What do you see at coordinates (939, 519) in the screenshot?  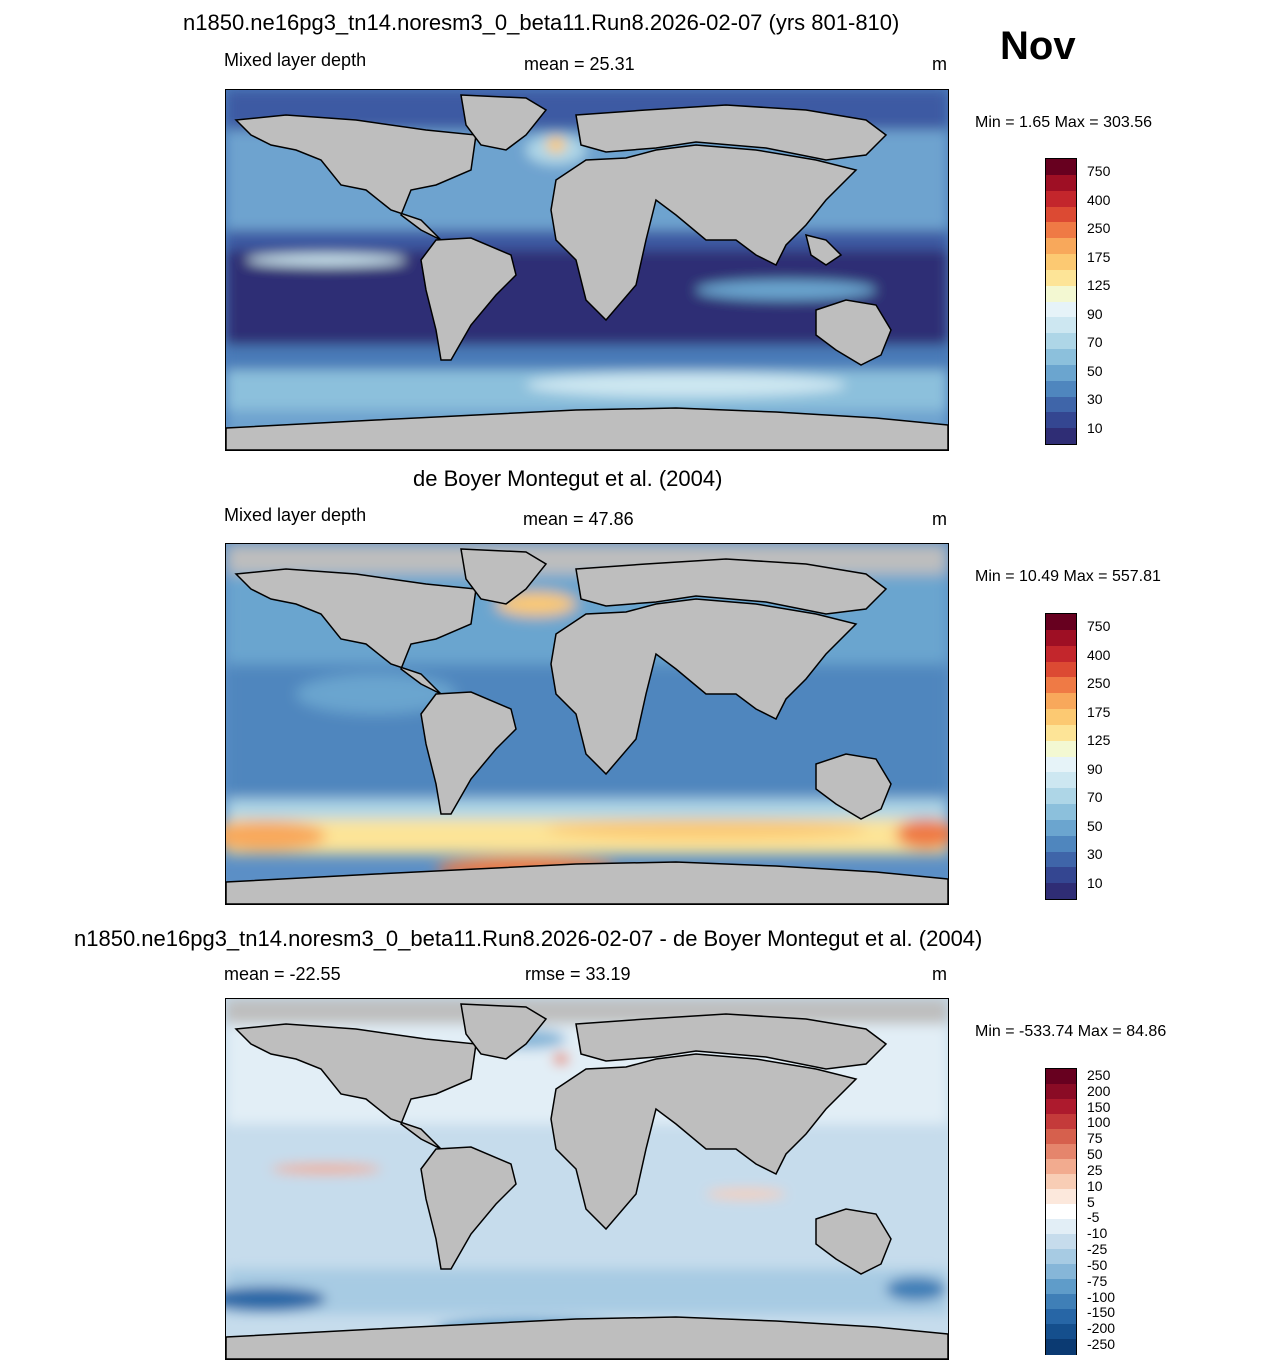 I see `panel2-units: m` at bounding box center [939, 519].